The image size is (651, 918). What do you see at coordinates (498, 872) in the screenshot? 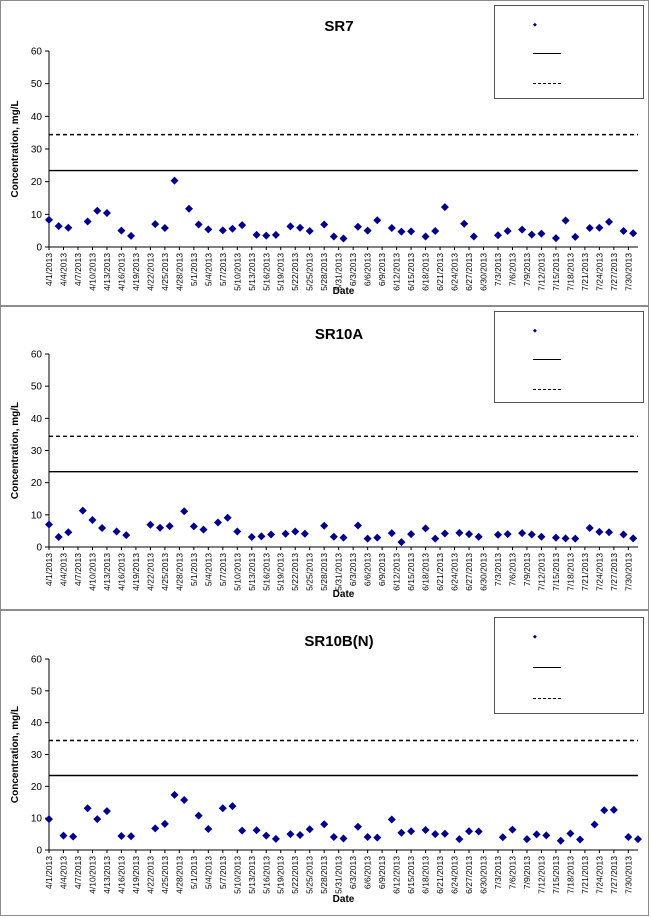
I see `x-tick-label: 7/3/2013` at bounding box center [498, 872].